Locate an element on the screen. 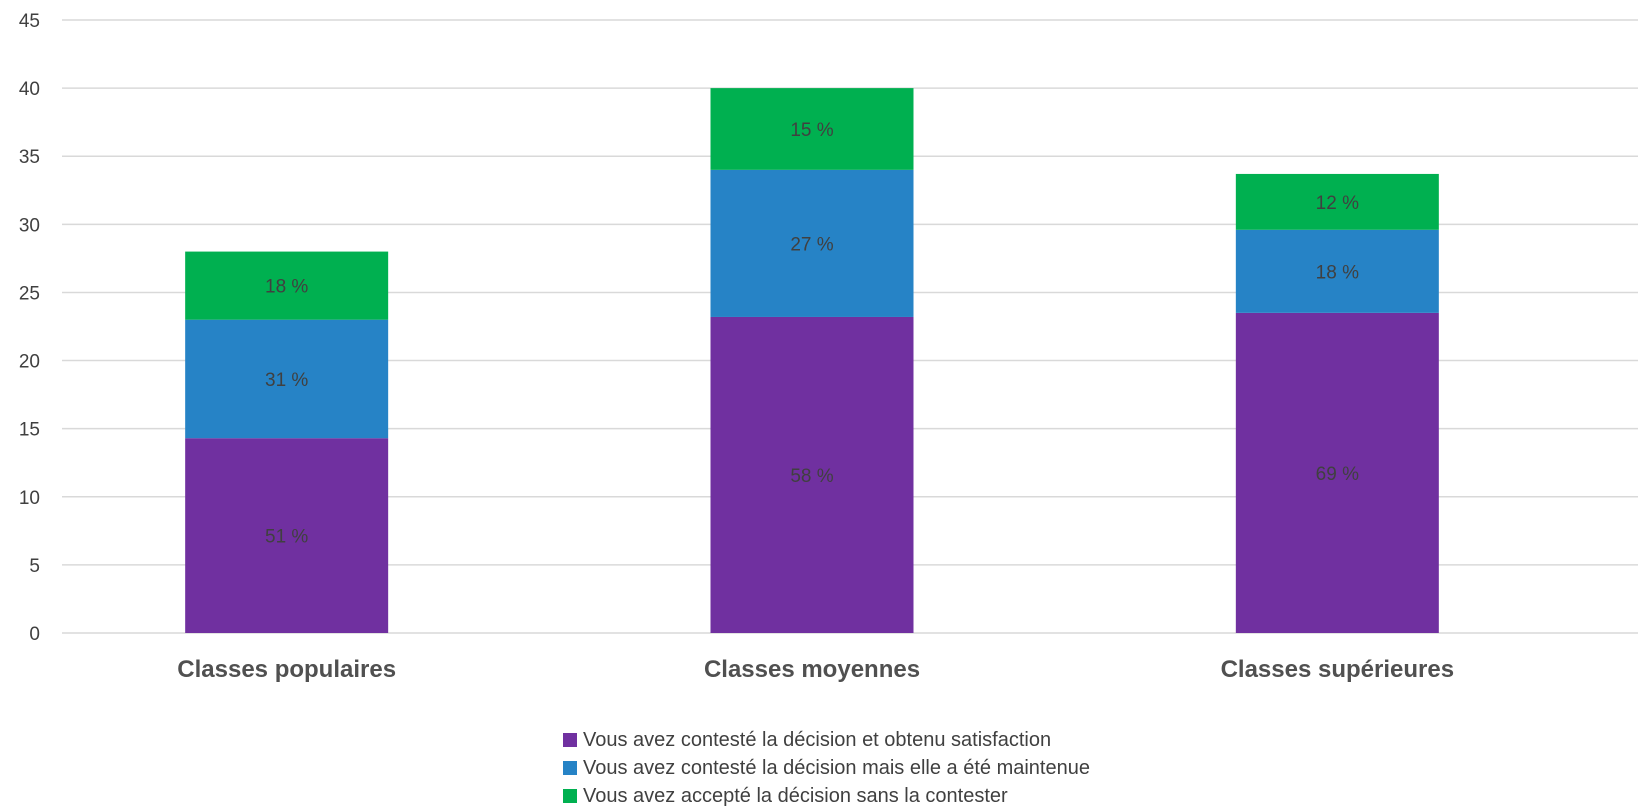 The height and width of the screenshot is (810, 1638). y-tick-label: 35 is located at coordinates (29, 157).